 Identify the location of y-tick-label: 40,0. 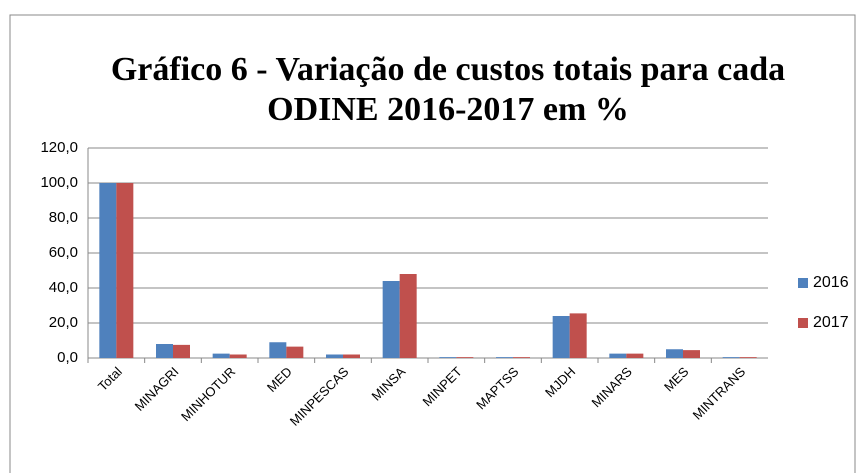
(63, 287).